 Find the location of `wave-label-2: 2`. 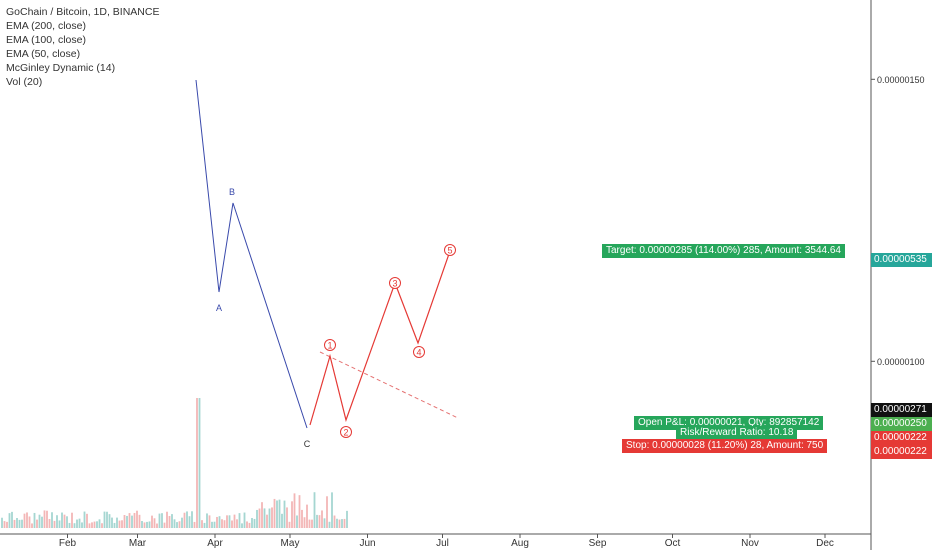

wave-label-2: 2 is located at coordinates (345, 432).